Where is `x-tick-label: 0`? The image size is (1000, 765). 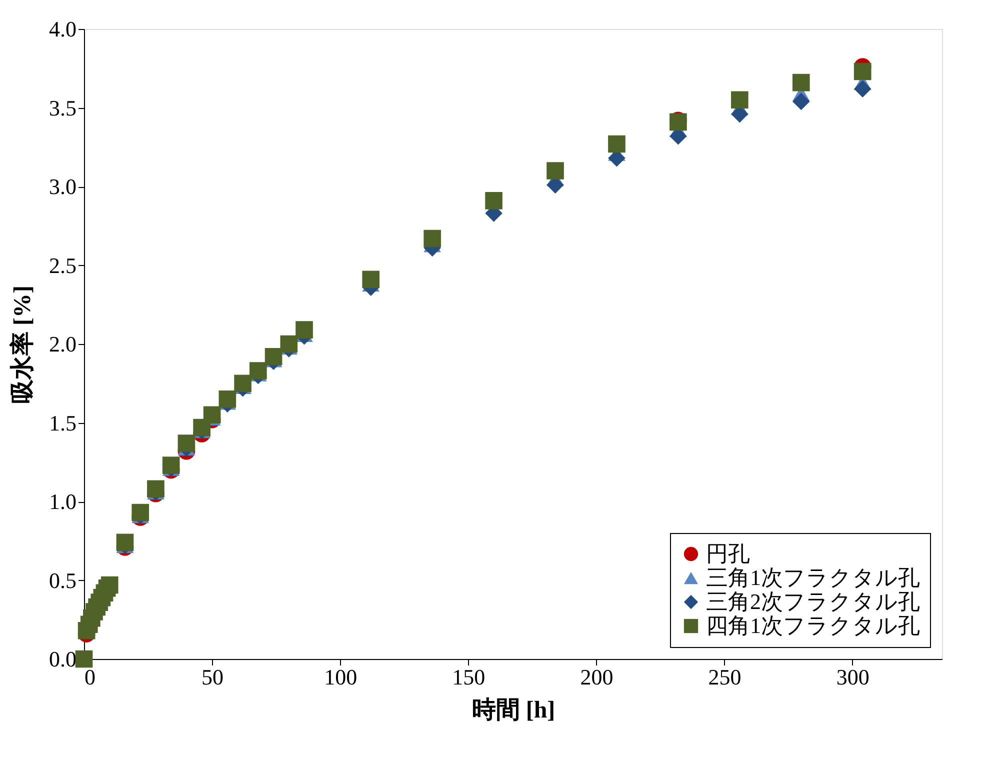
x-tick-label: 0 is located at coordinates (90, 677).